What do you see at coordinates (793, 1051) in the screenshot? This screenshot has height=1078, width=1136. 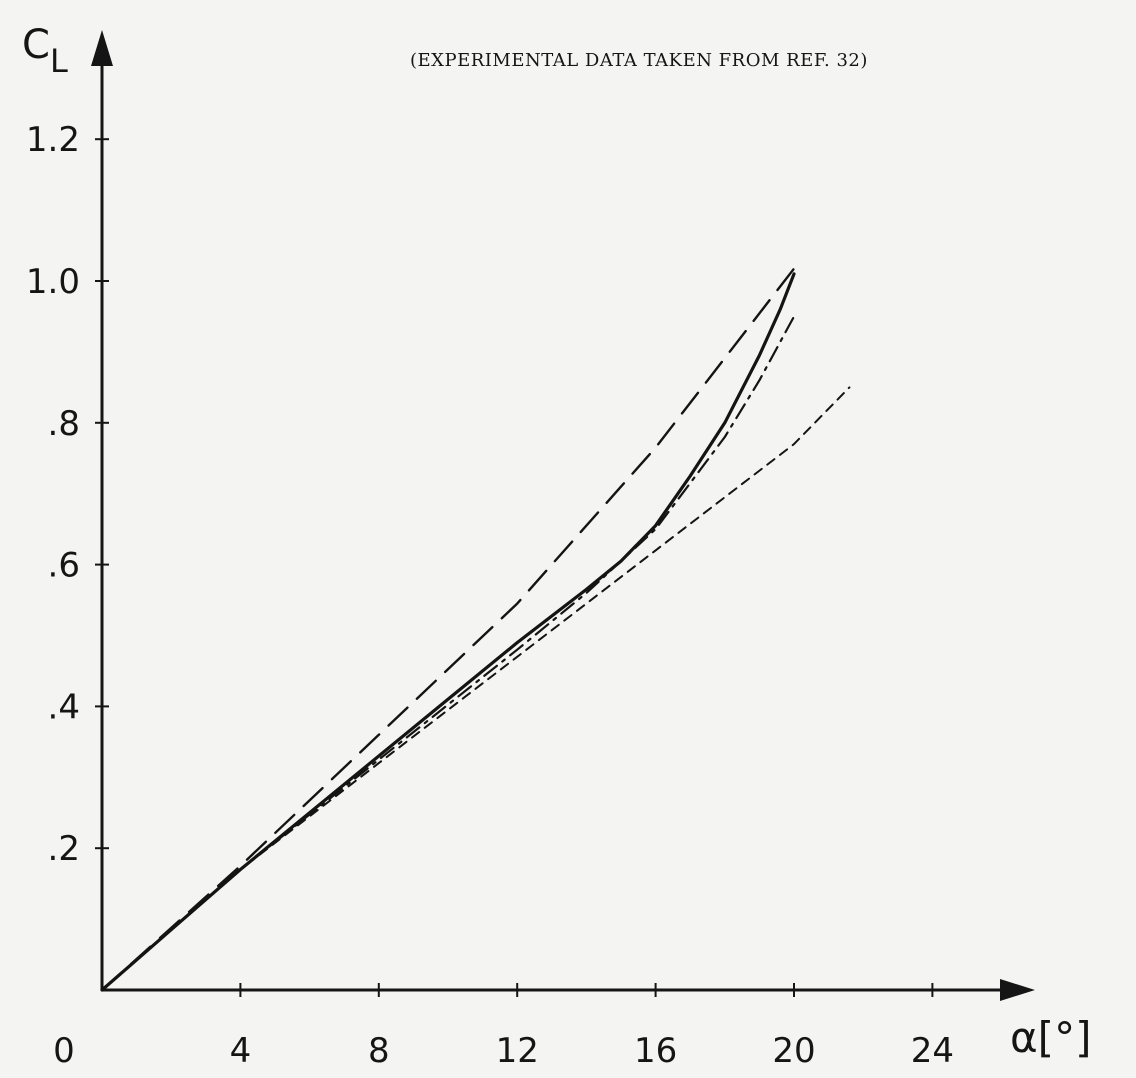 I see `x-tick-label: 20` at bounding box center [793, 1051].